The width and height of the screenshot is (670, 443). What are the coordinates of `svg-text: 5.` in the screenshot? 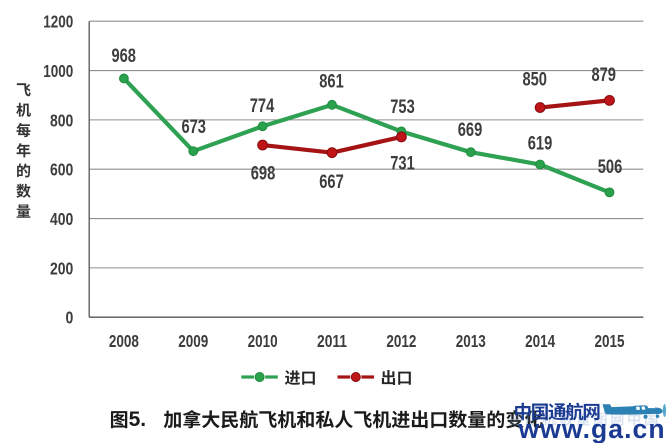 It's located at (138, 419).